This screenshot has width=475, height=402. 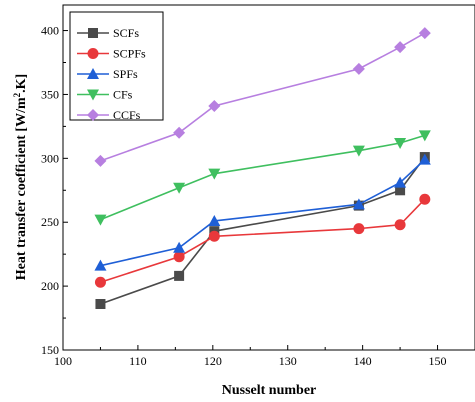 What do you see at coordinates (17, 94) in the screenshot?
I see `y-axis-title-sup: 2` at bounding box center [17, 94].